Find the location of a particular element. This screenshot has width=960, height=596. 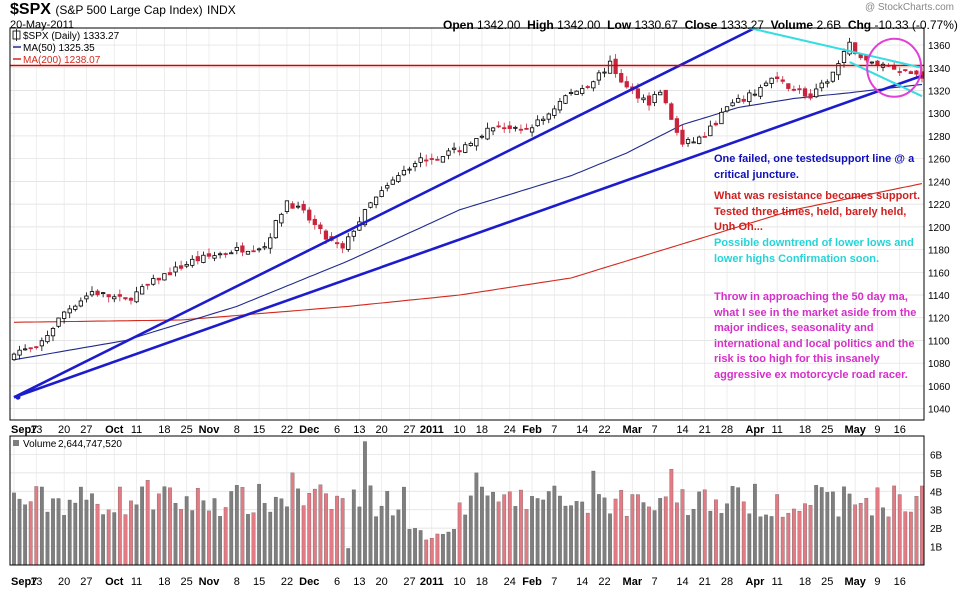

x-tick-label: 15 is located at coordinates (259, 430).